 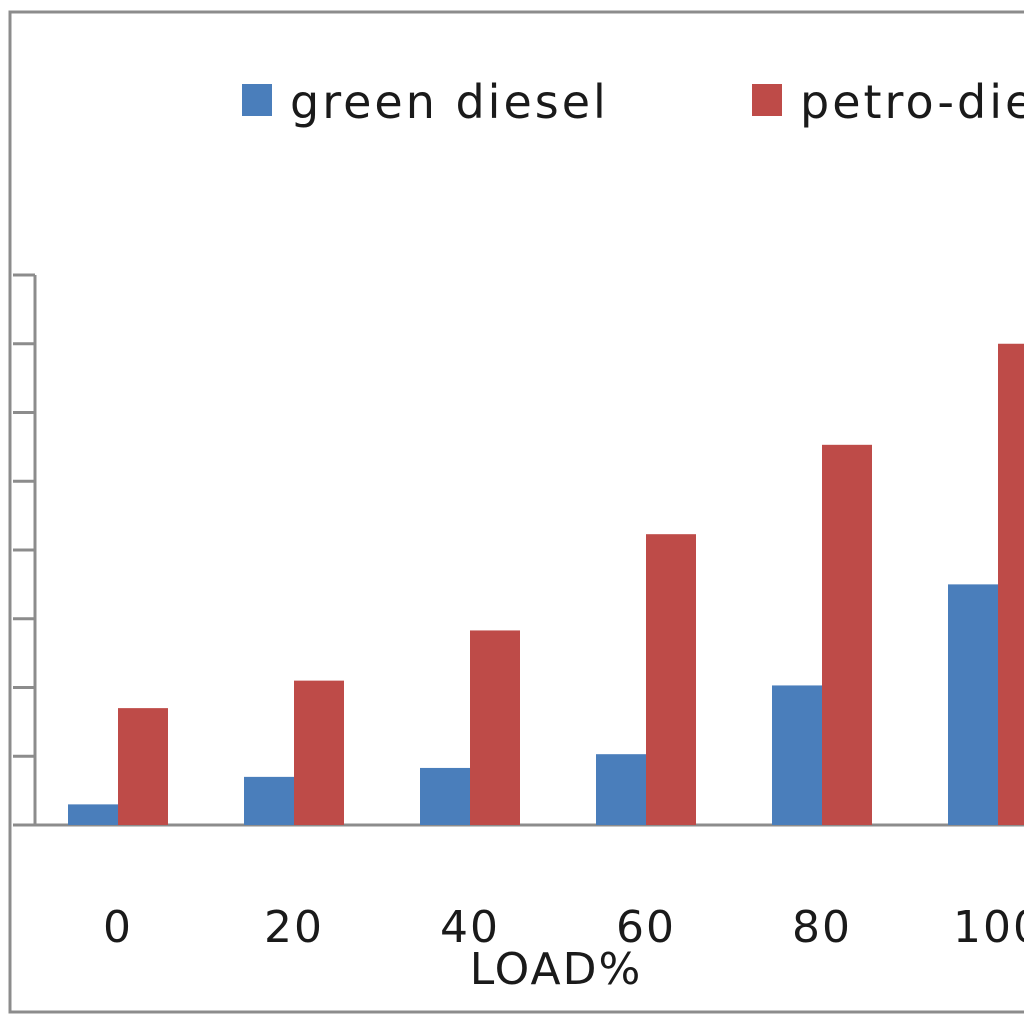 I want to click on x-tick-label: 20, so click(x=294, y=927).